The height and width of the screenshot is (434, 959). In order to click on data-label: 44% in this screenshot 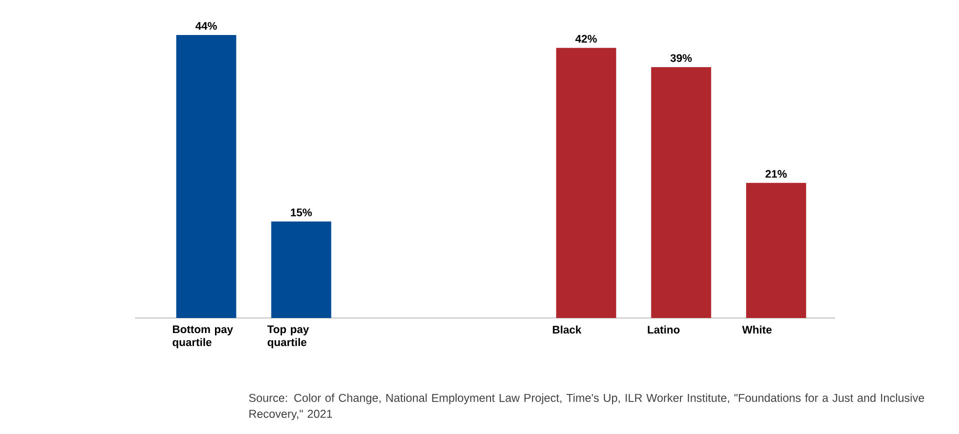, I will do `click(206, 26)`.